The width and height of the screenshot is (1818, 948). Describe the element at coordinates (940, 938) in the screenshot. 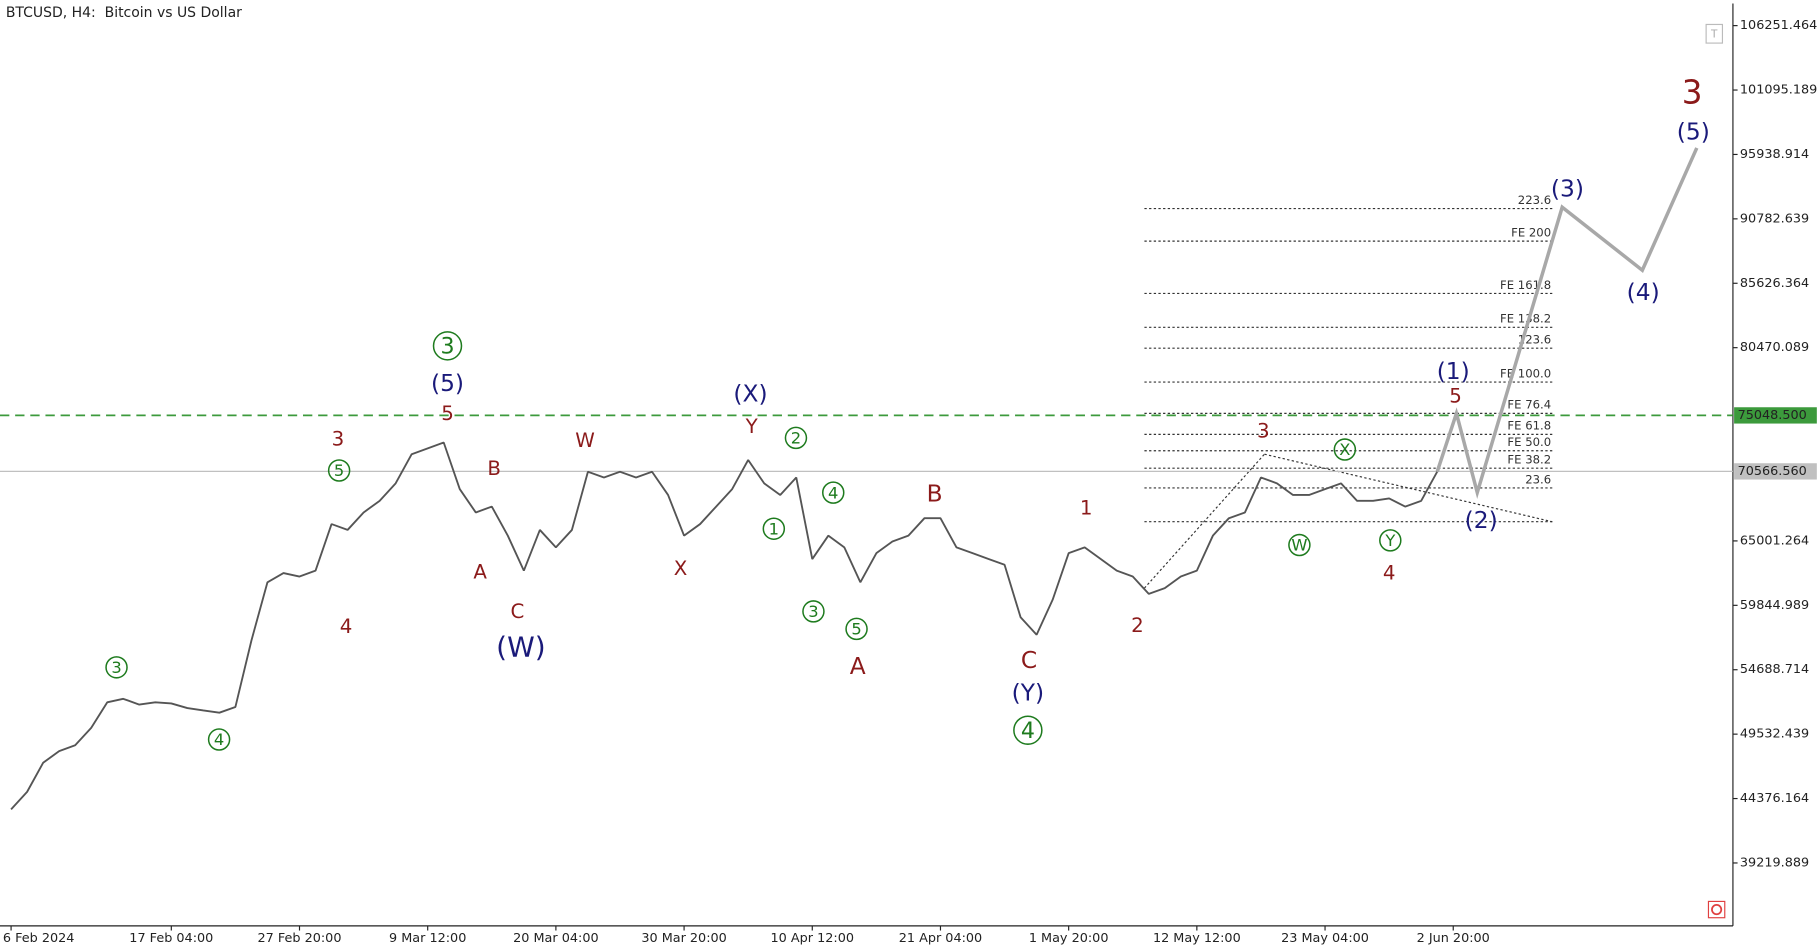

I see `x-tick-label: 21 Apr 04:00` at that location.